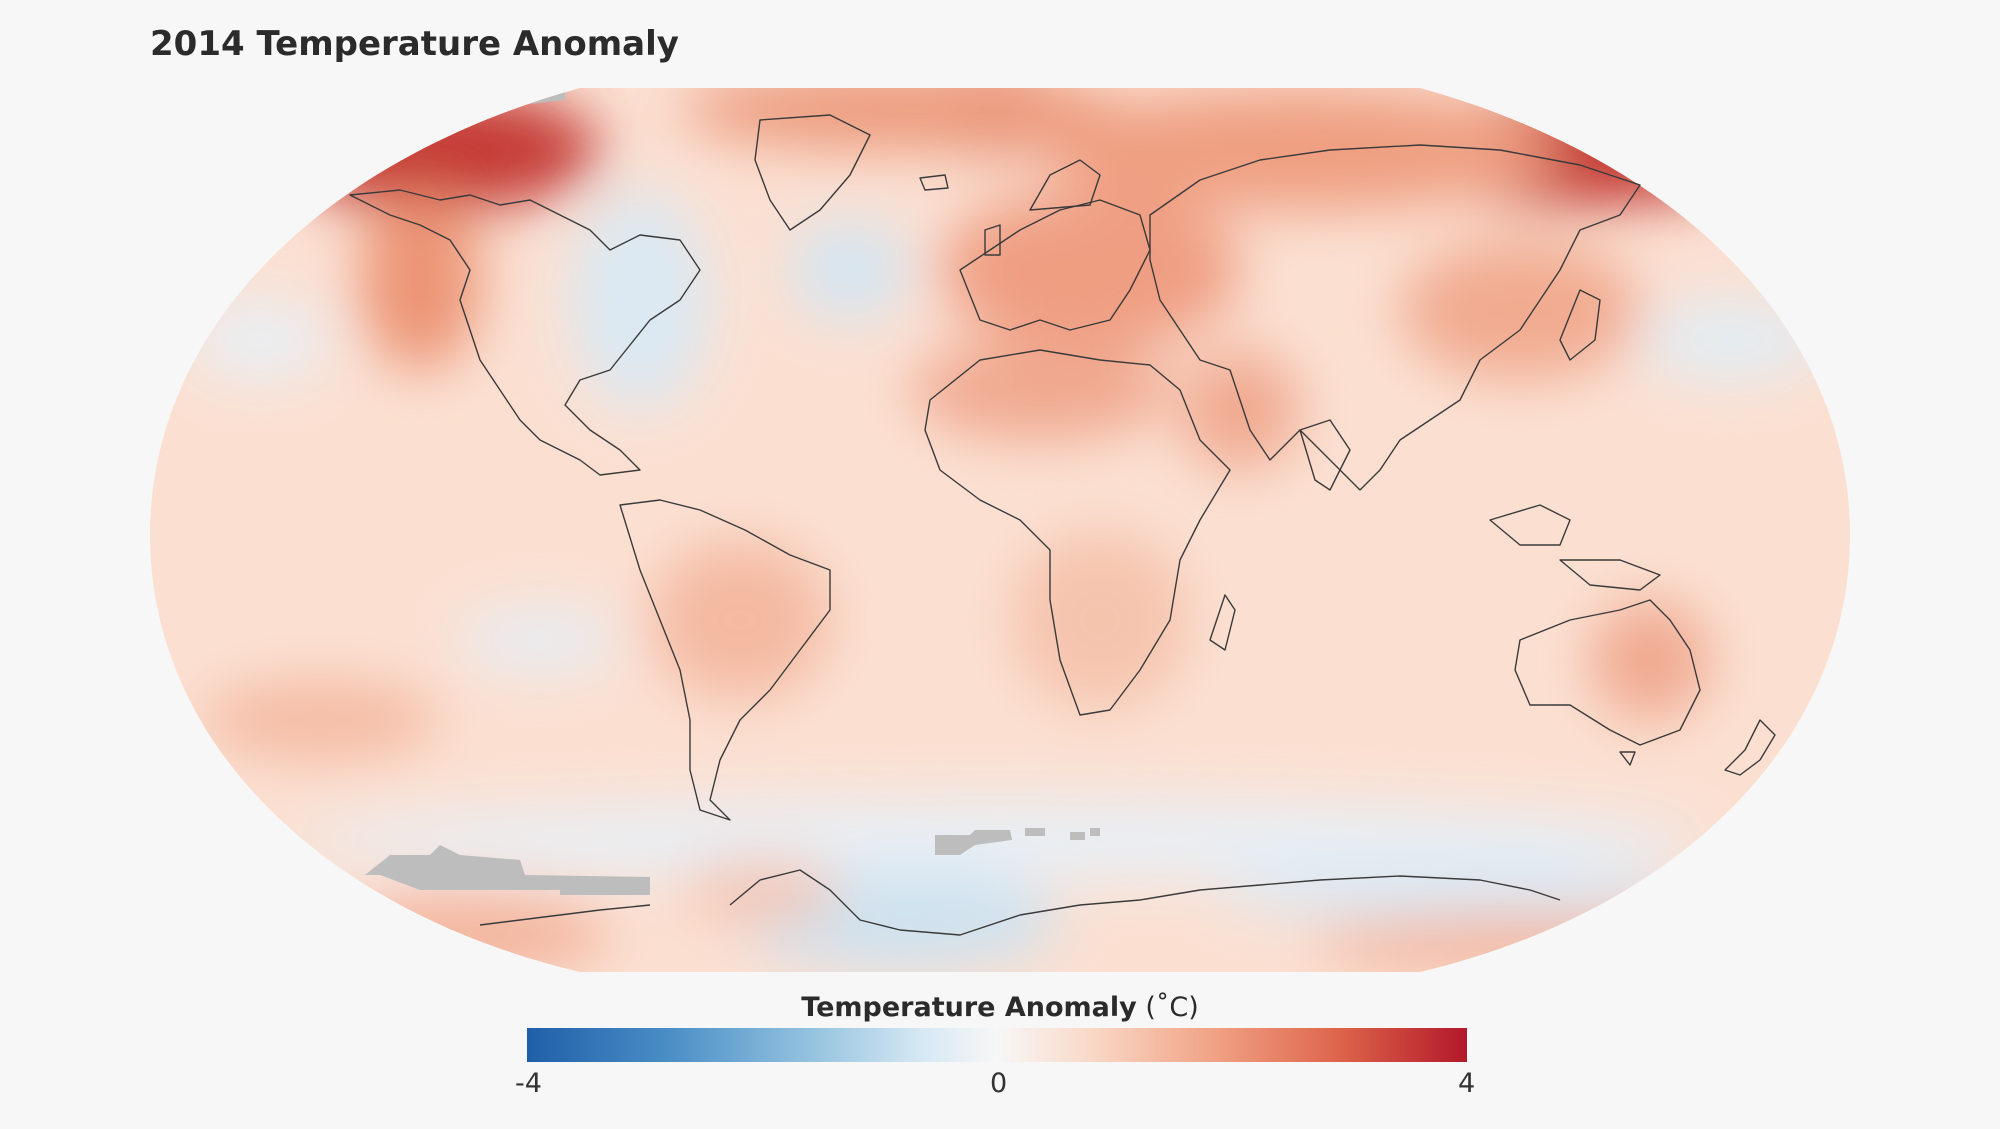 This screenshot has height=1129, width=2000. I want to click on colorbar-mid-label: 0, so click(999, 1083).